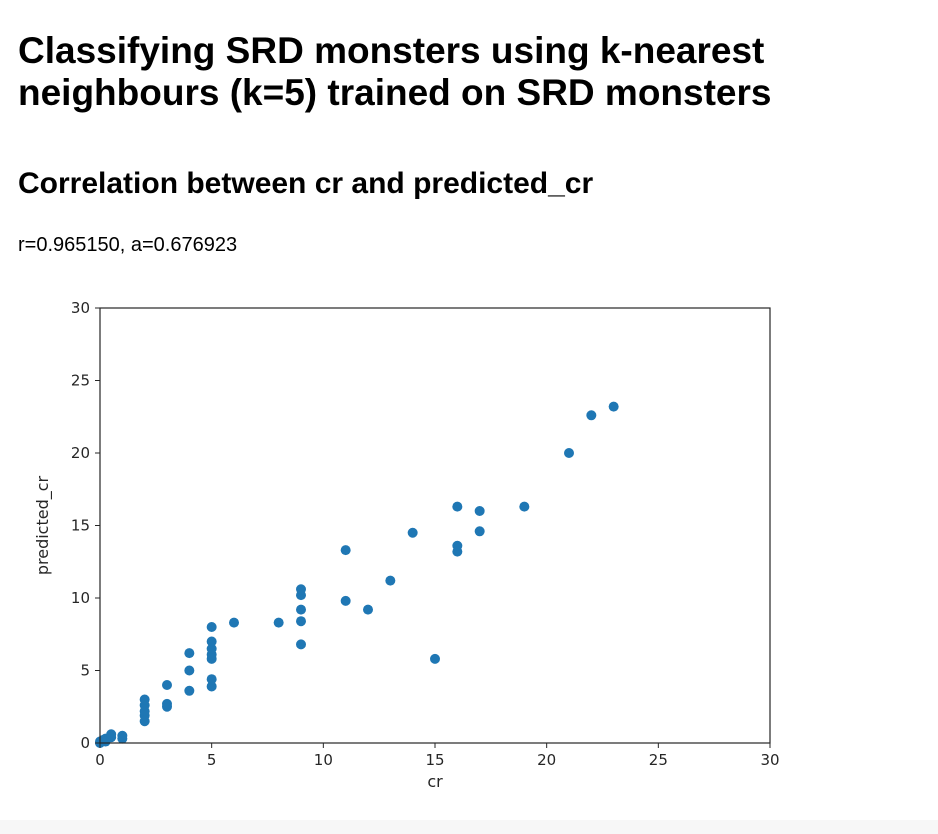 The image size is (938, 834). Describe the element at coordinates (323, 760) in the screenshot. I see `x-tick-label: 10` at that location.